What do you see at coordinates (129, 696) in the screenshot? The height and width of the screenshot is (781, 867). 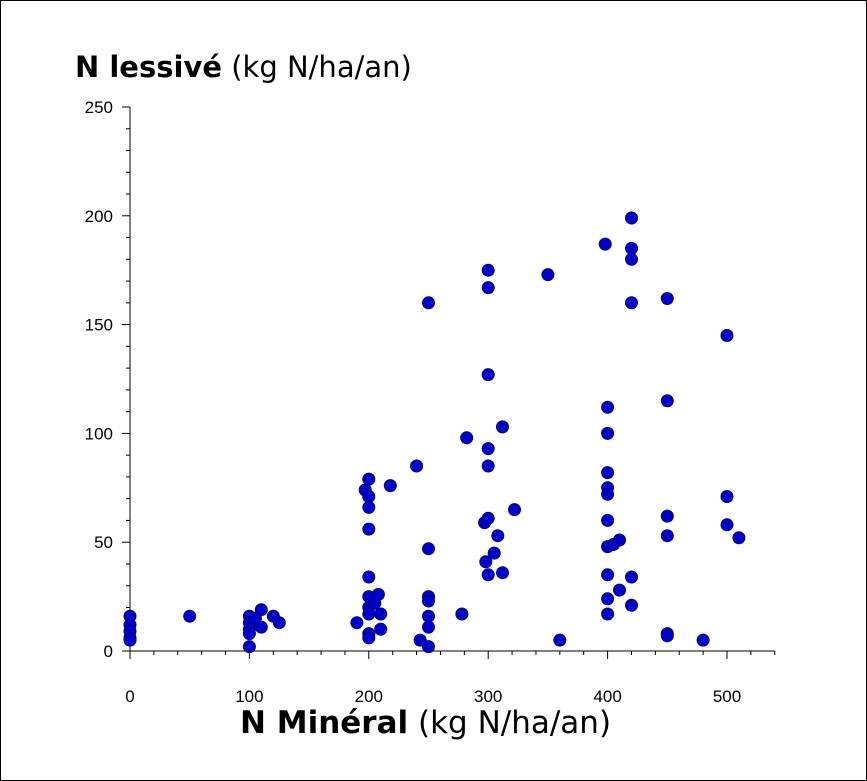 I see `x-tick-label: 0` at bounding box center [129, 696].